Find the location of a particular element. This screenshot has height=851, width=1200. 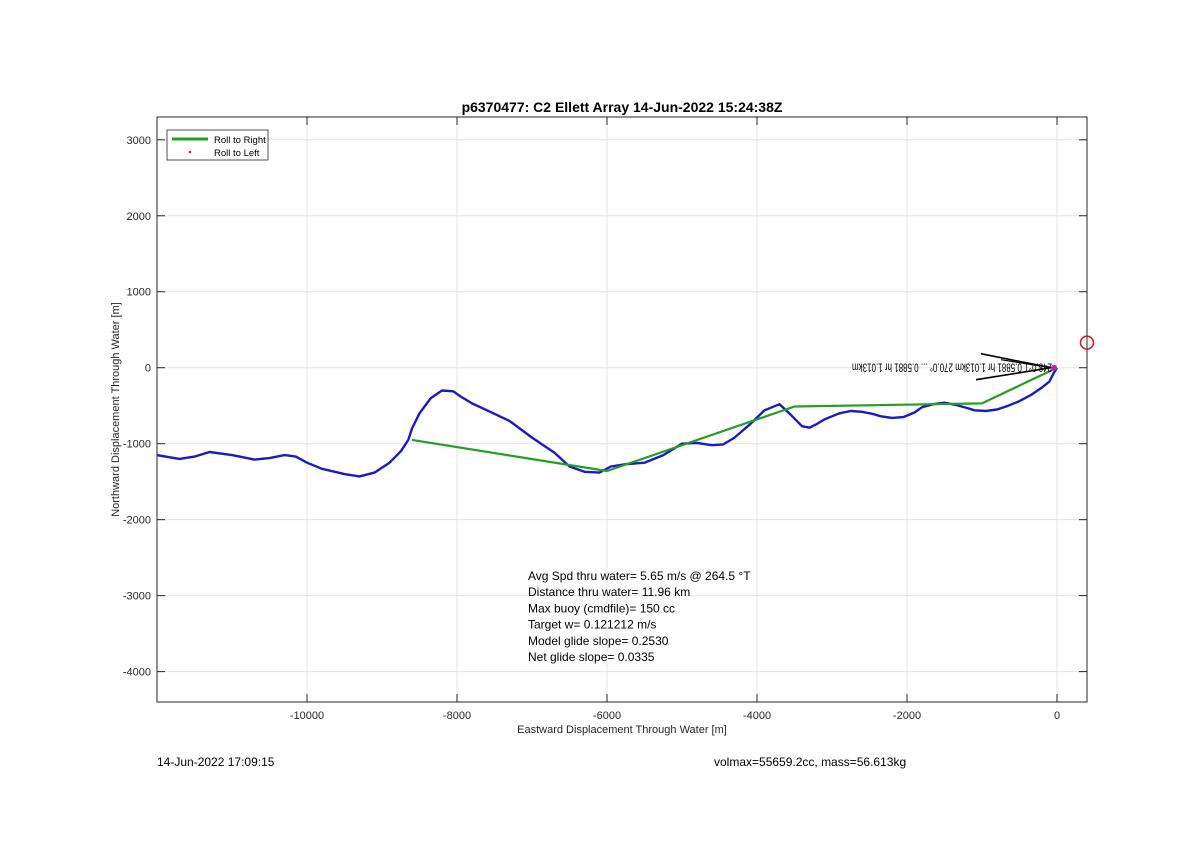

y-axis-label: Northward Displacement Through Water [m] is located at coordinates (116, 409).